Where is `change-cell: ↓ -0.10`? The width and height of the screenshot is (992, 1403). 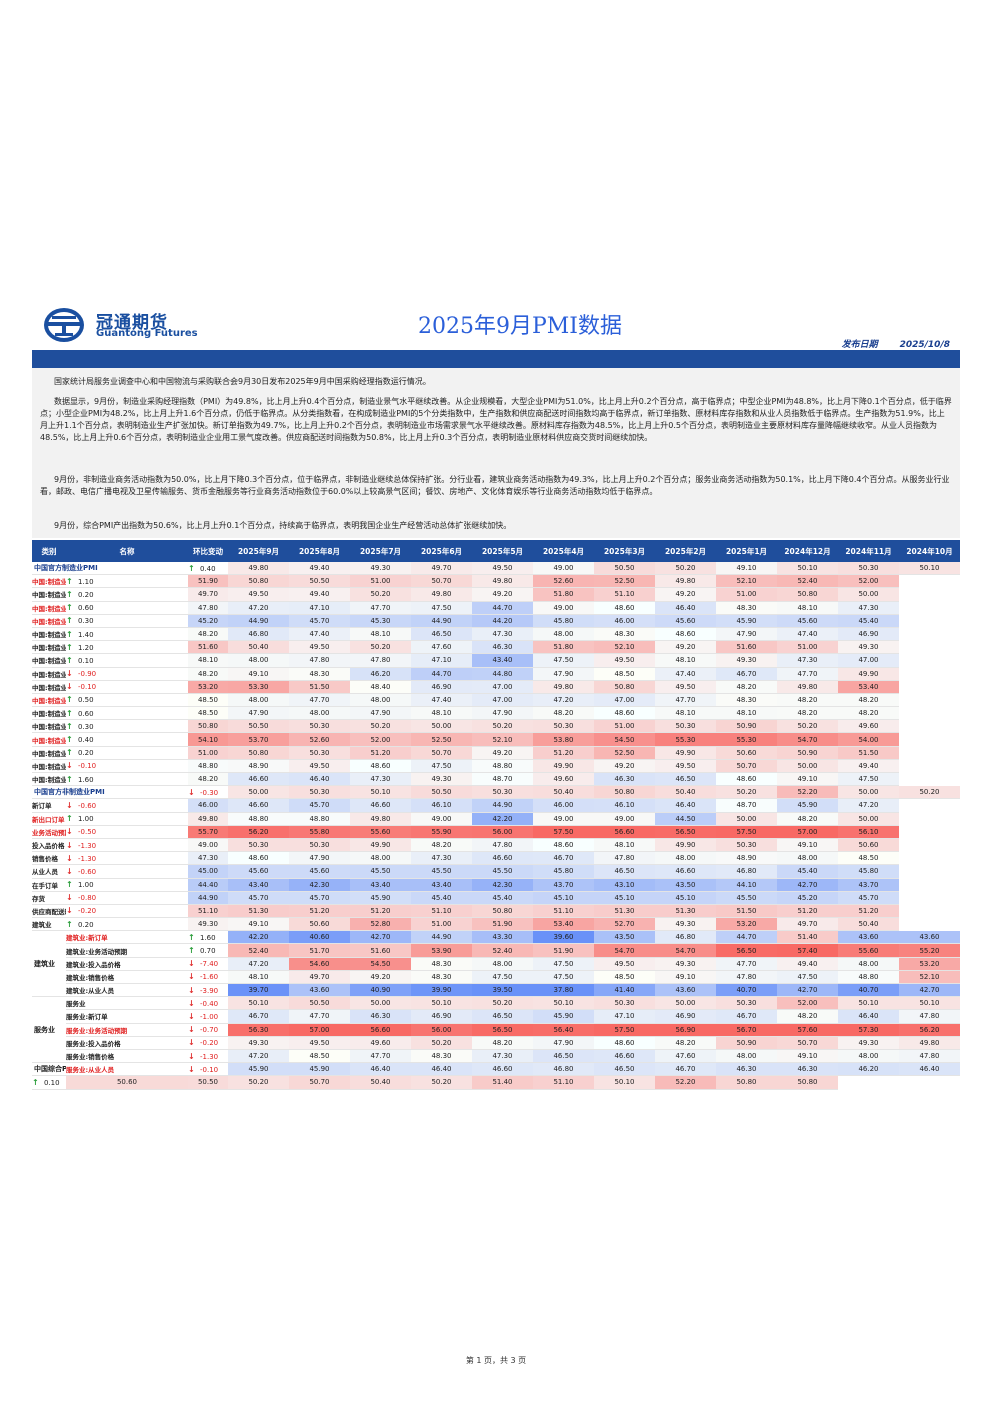 change-cell: ↓ -0.10 is located at coordinates (208, 1069).